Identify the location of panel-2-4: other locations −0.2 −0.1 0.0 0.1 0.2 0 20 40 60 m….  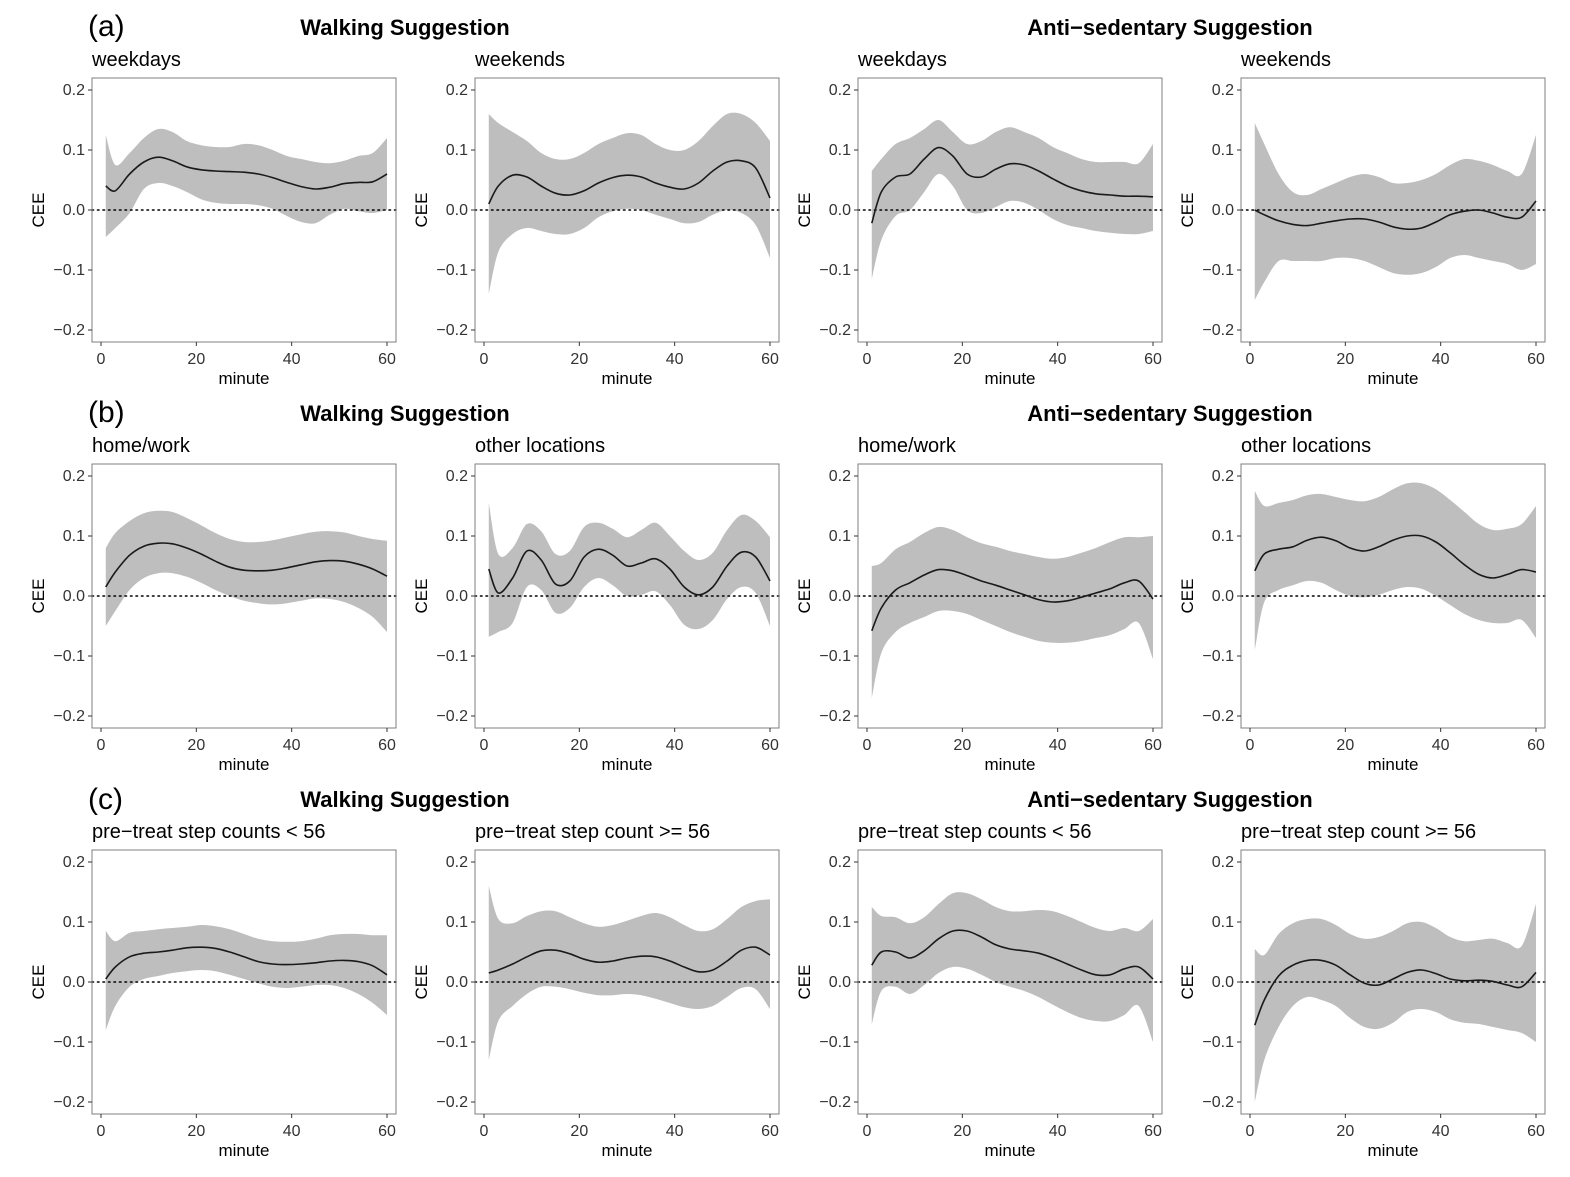
(1362, 604).